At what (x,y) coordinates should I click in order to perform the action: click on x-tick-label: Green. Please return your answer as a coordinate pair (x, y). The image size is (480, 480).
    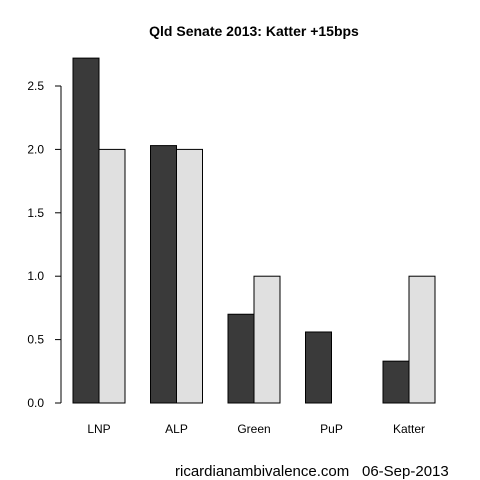
    Looking at the image, I should click on (253, 429).